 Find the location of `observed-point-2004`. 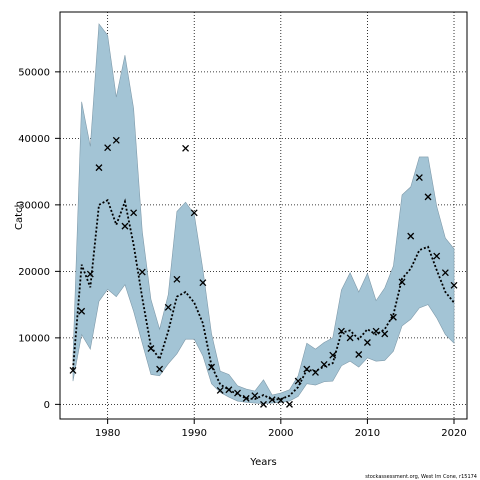

observed-point-2004 is located at coordinates (315, 372).